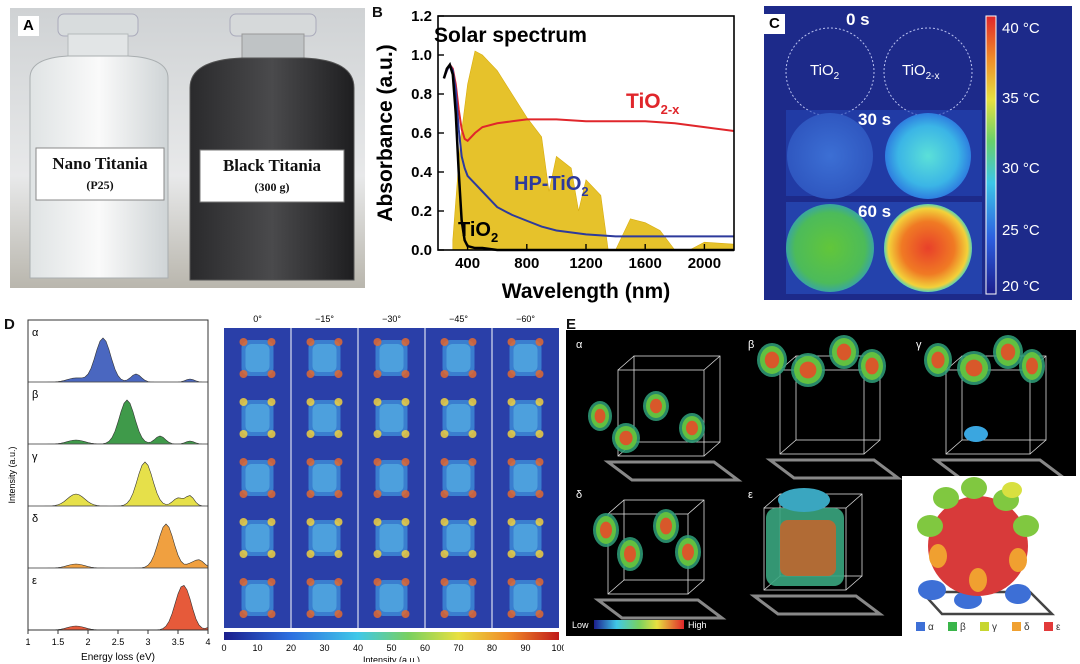 This screenshot has width=1080, height=664. What do you see at coordinates (100, 174) in the screenshot?
I see `left-jar-label-card` at bounding box center [100, 174].